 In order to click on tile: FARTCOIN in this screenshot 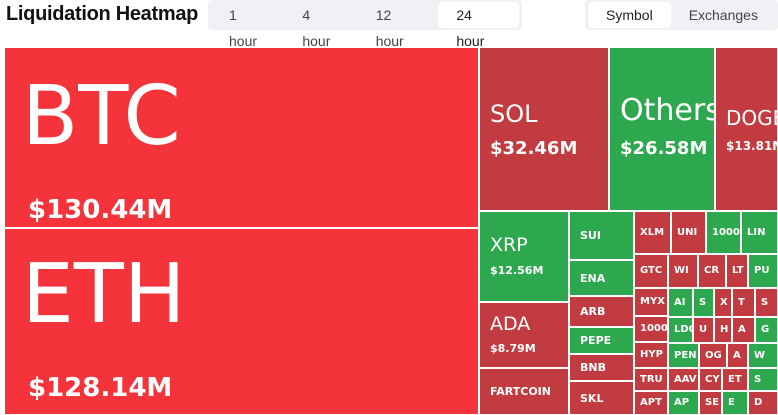, I will do `click(524, 391)`.